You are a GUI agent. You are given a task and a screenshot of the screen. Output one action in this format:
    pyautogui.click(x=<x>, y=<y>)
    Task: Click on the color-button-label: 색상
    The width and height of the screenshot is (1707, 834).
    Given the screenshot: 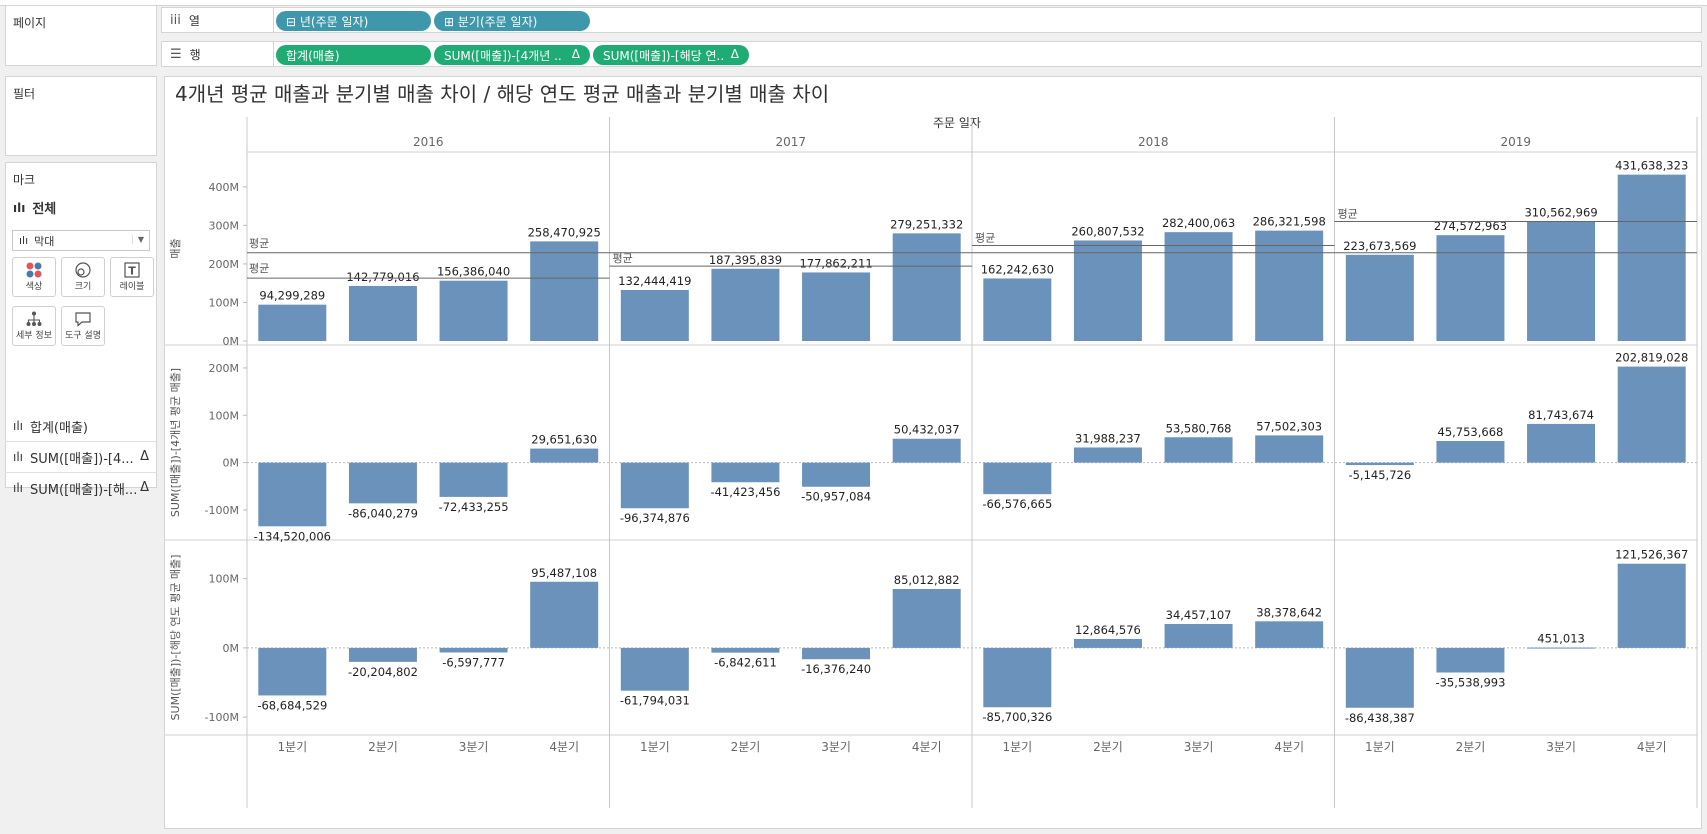 What is the action you would take?
    pyautogui.click(x=34, y=287)
    